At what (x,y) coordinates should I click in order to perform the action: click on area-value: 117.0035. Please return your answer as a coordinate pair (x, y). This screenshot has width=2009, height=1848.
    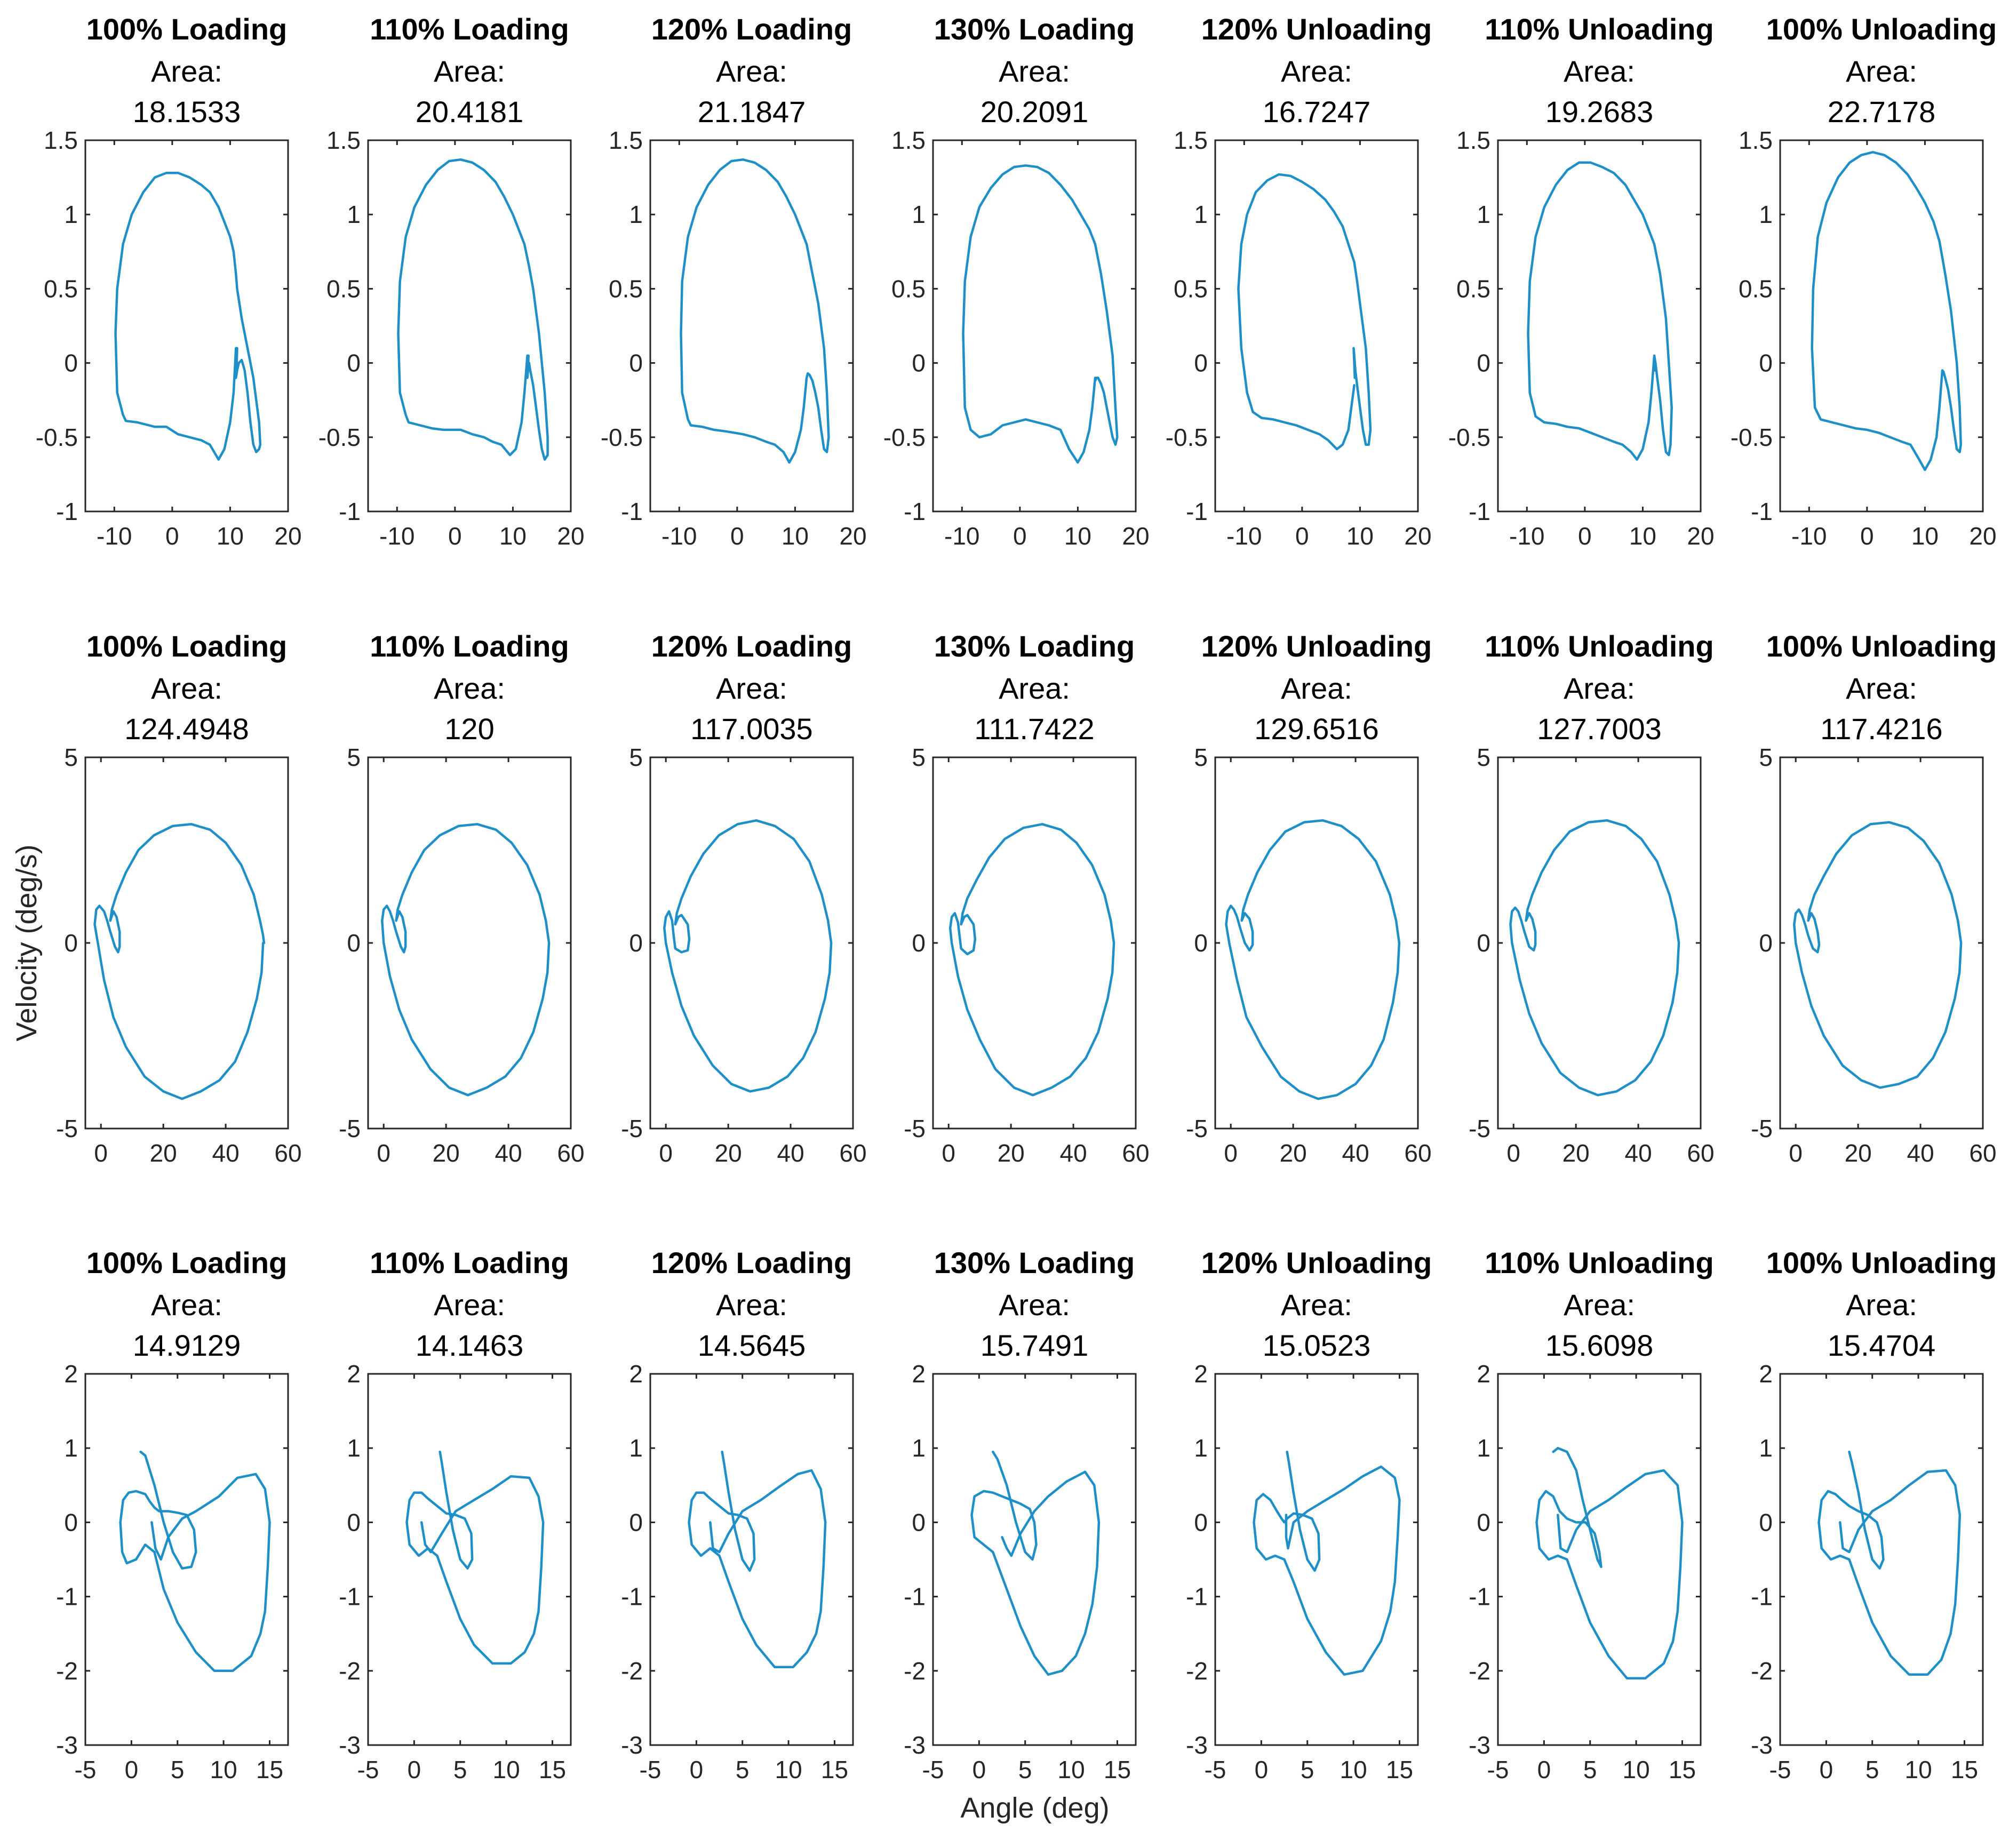
    Looking at the image, I should click on (751, 729).